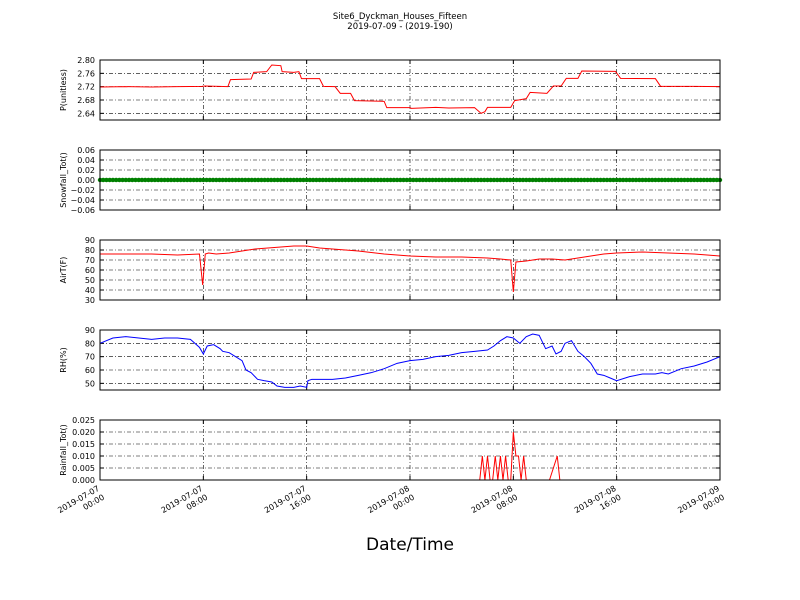  I want to click on chart-subtitle: 2019-07-09 - (2019-190), so click(399, 27).